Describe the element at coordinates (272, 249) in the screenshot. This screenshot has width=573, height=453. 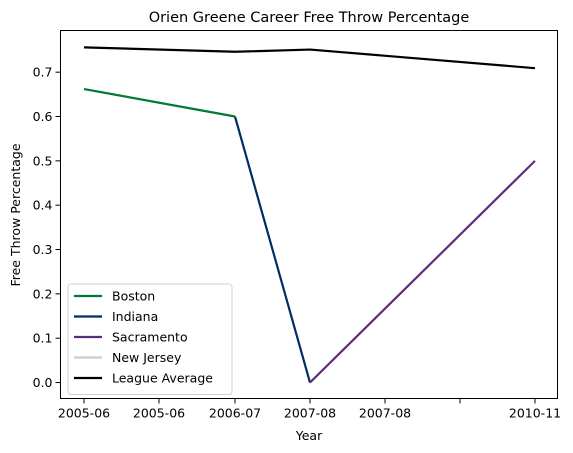
I see `series-line-indiana` at that location.